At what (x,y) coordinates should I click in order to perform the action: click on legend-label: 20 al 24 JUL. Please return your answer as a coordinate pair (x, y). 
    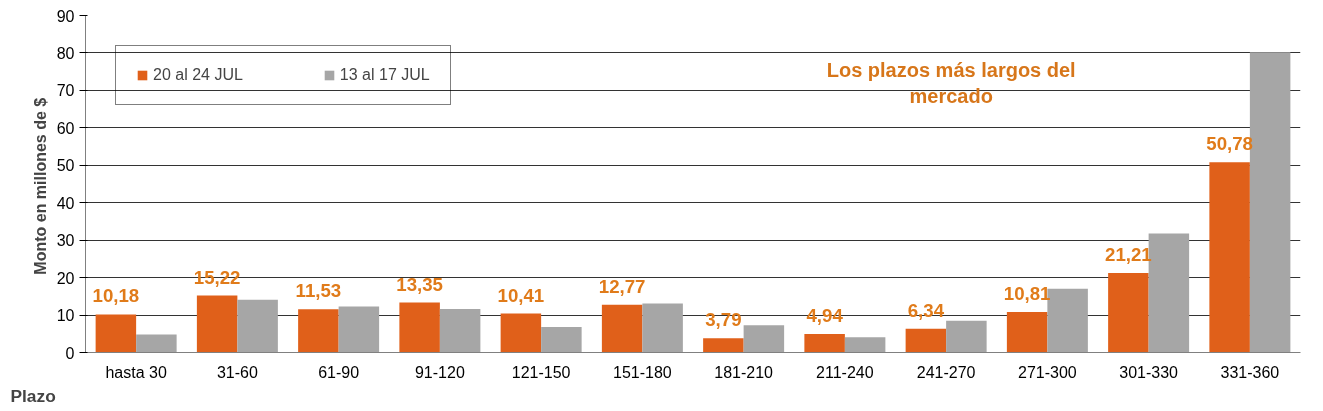
    Looking at the image, I should click on (198, 75).